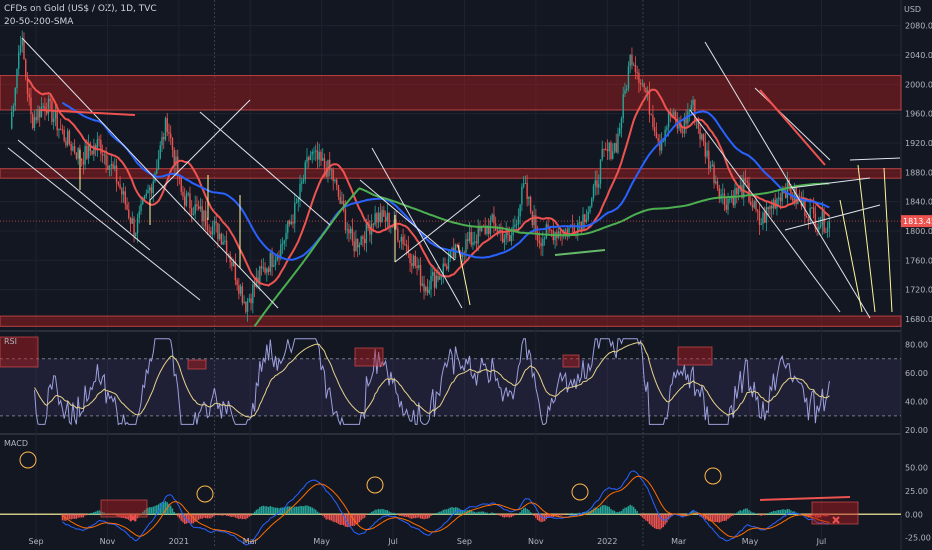 The image size is (932, 550). What do you see at coordinates (916, 402) in the screenshot?
I see `rsi-tick-1: 40.00` at bounding box center [916, 402].